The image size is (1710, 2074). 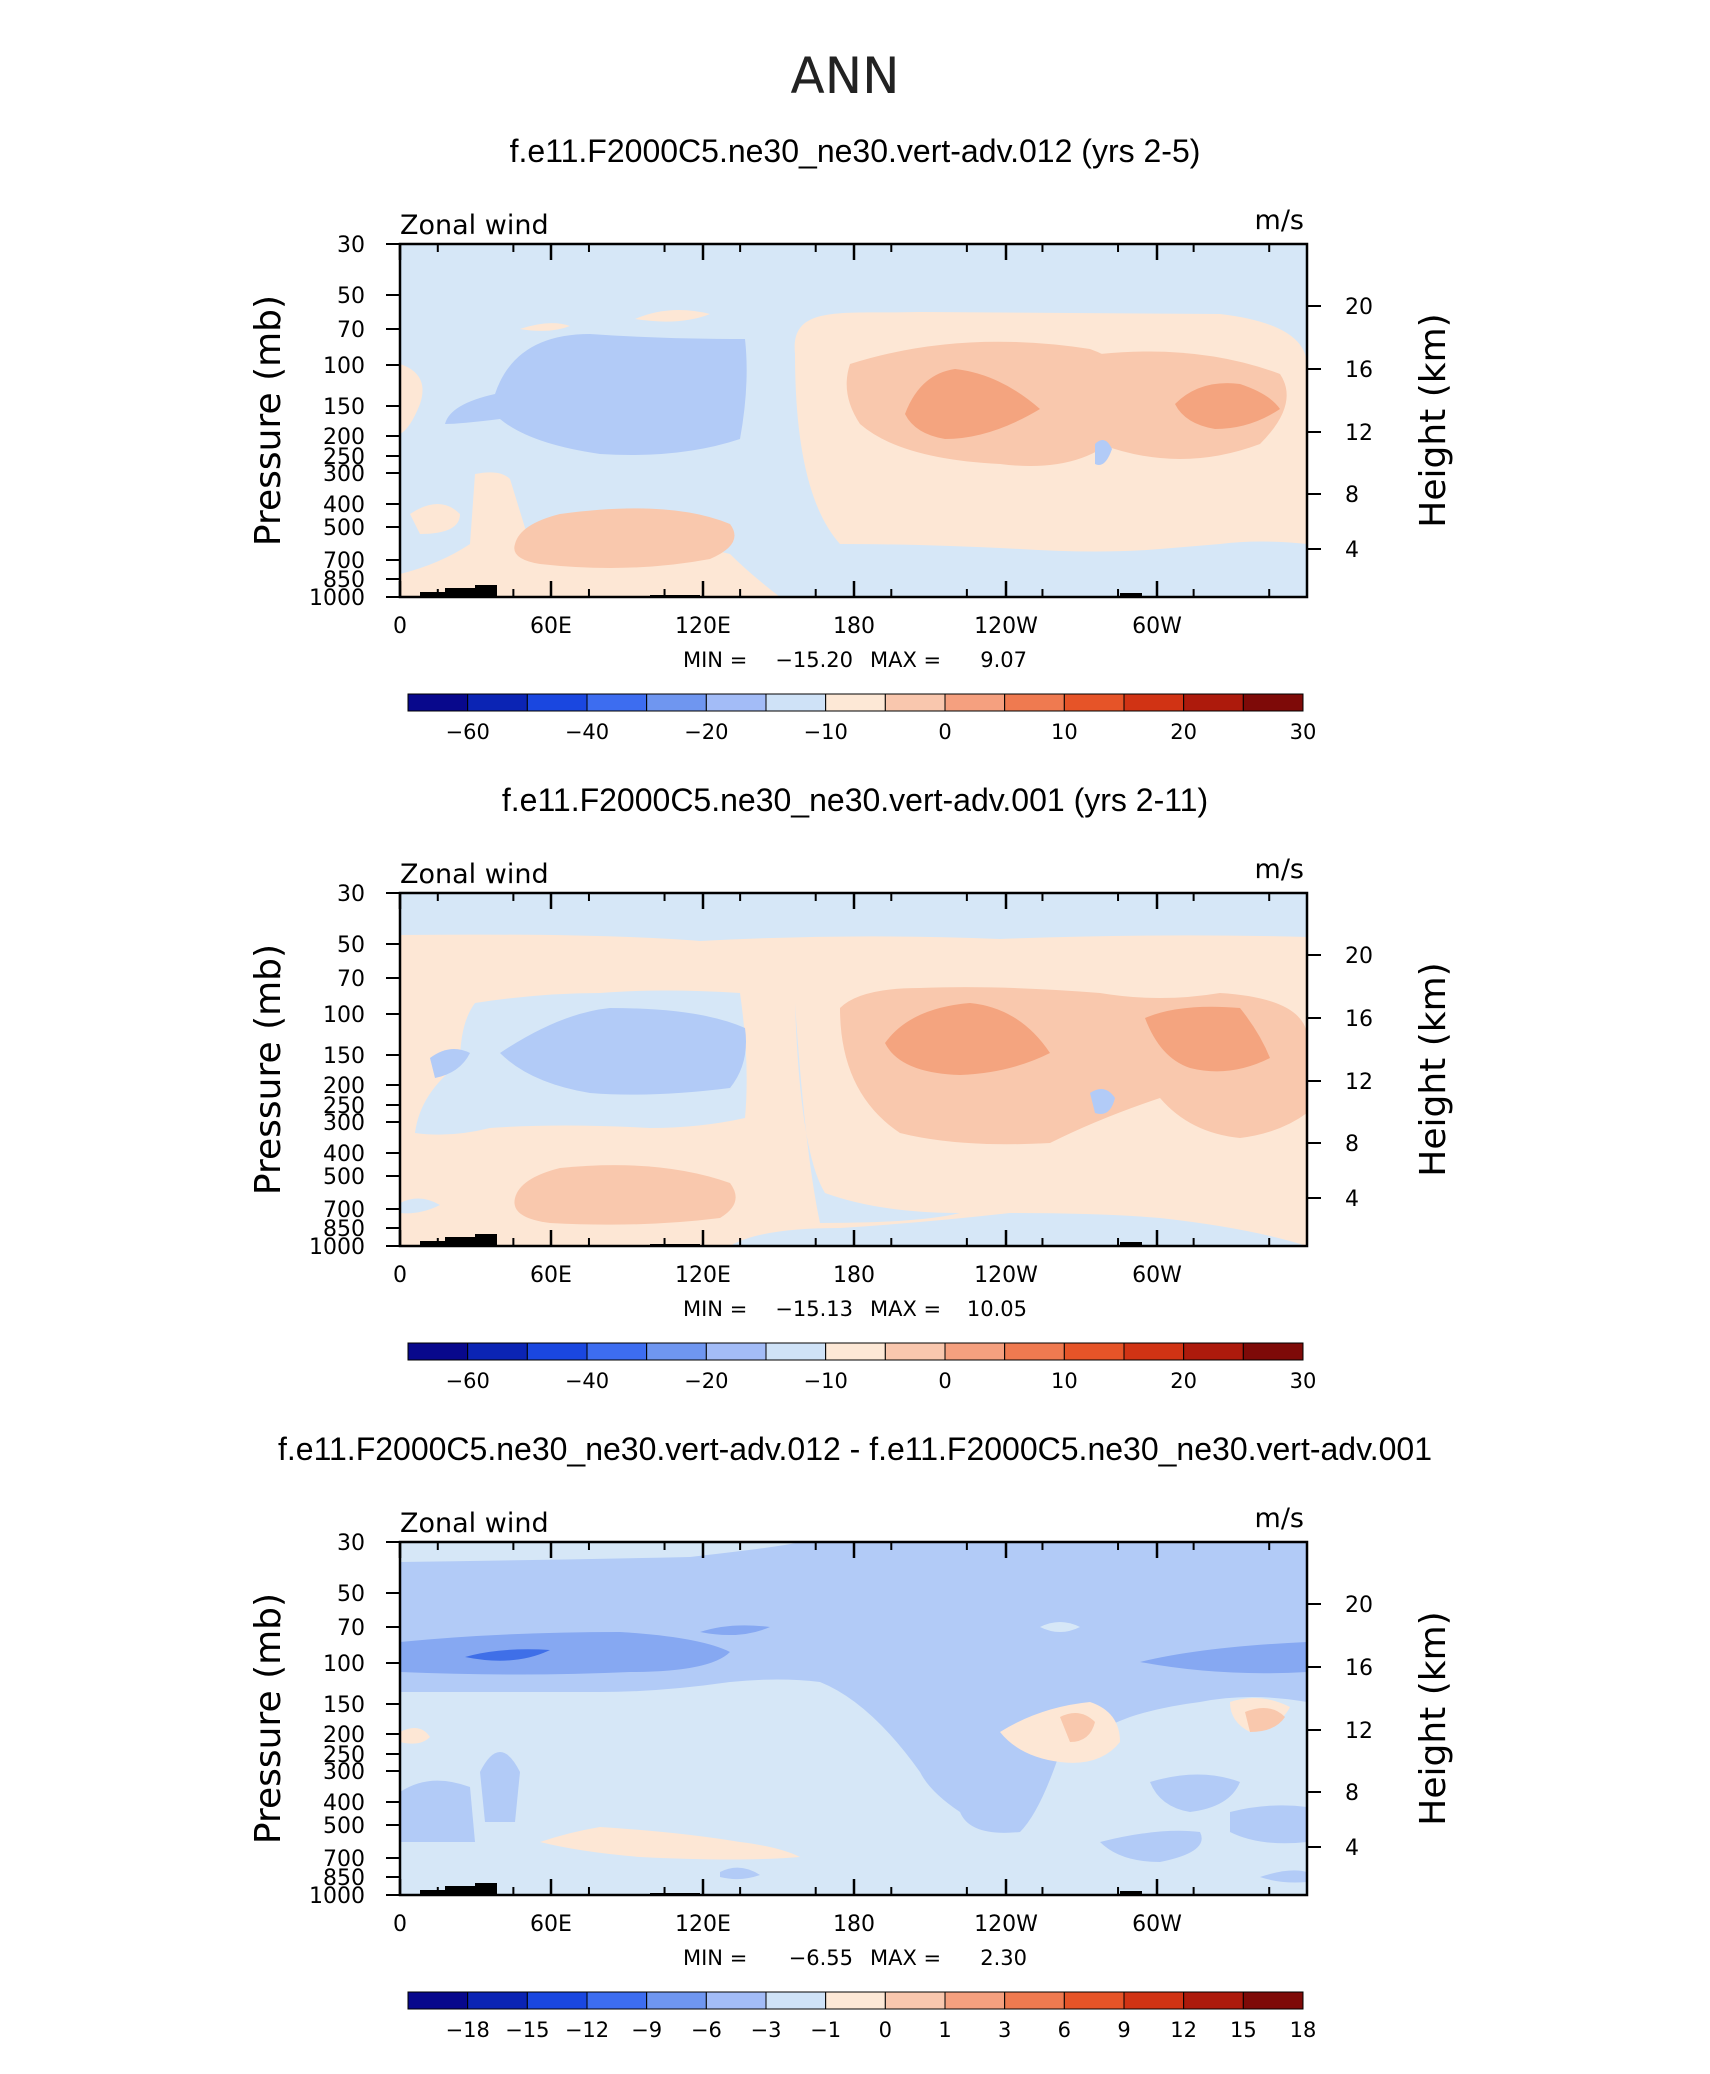 I want to click on colorbar-label: 6, so click(x=1064, y=2030).